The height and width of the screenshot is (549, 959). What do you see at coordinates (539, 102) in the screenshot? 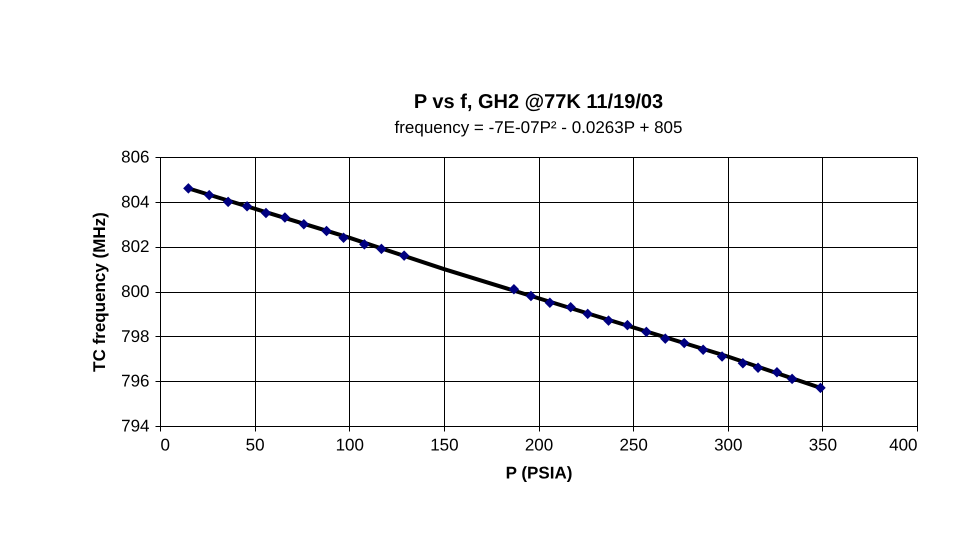
I see `chart-title: P vs f, GH2 @77K 11/19/03` at bounding box center [539, 102].